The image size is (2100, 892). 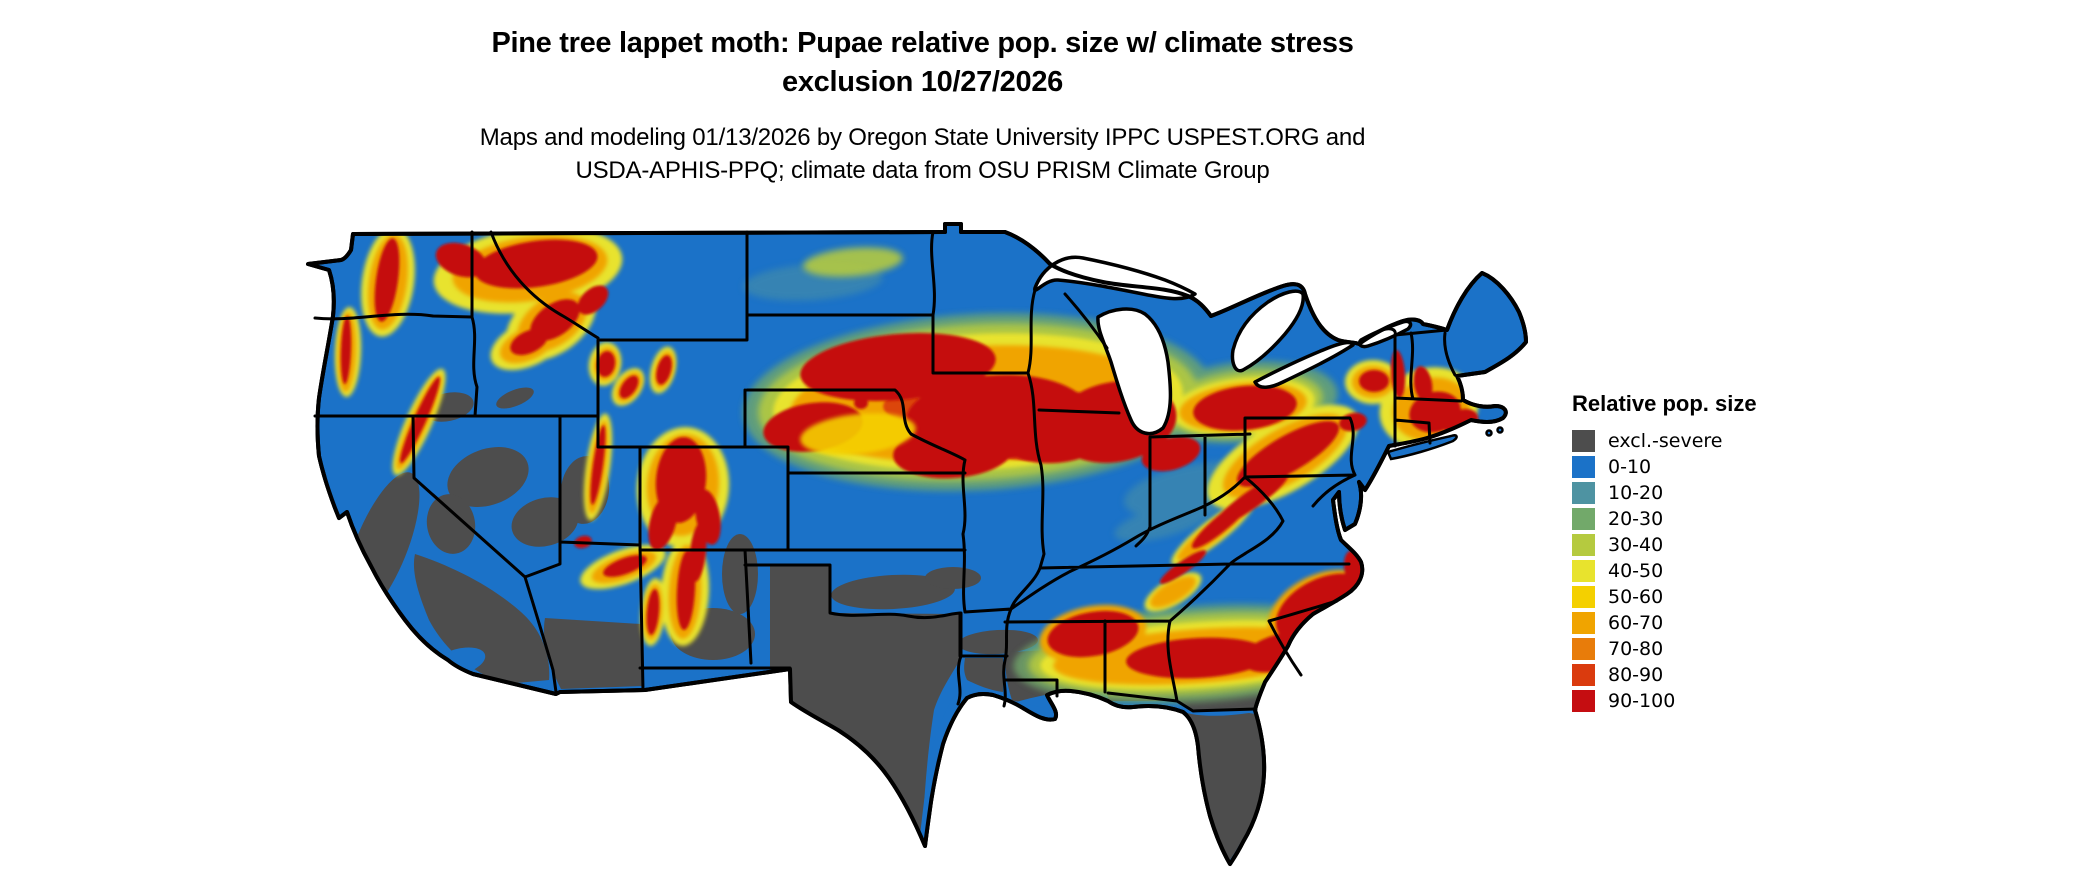 What do you see at coordinates (1636, 545) in the screenshot?
I see `legend-label: 30-40` at bounding box center [1636, 545].